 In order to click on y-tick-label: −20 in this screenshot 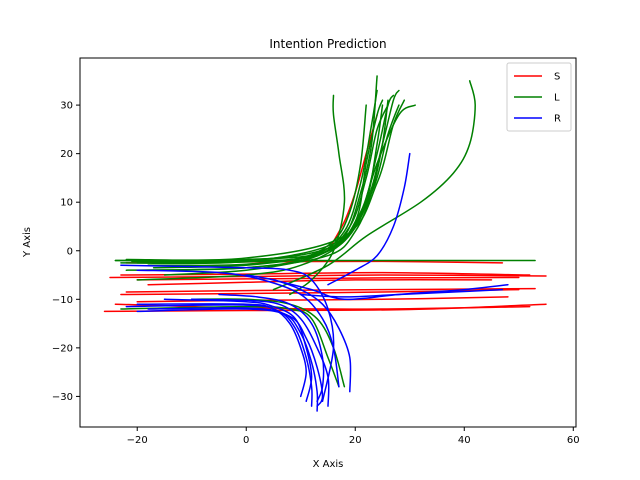, I will do `click(62, 348)`.